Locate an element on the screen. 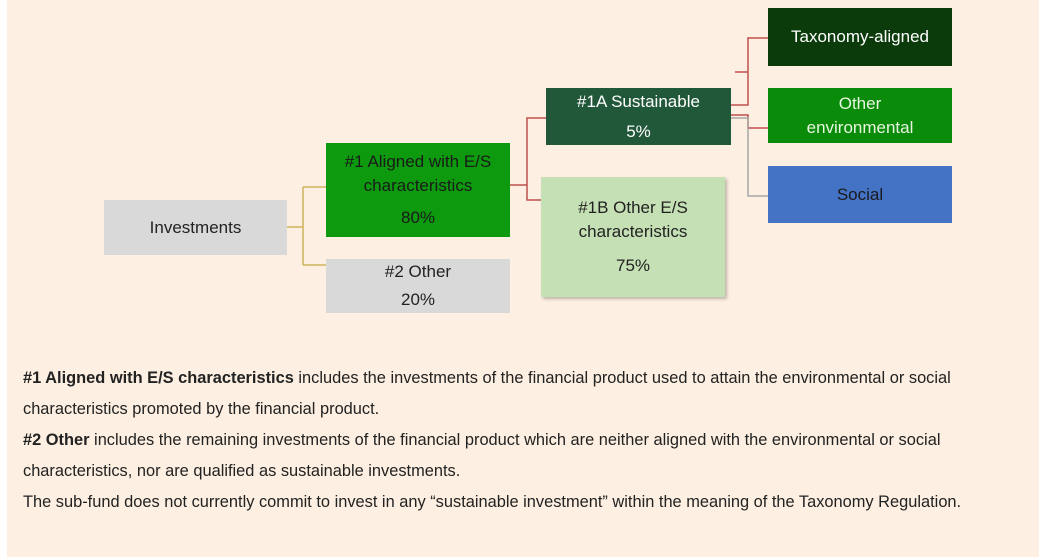  node-social: Social is located at coordinates (860, 194).